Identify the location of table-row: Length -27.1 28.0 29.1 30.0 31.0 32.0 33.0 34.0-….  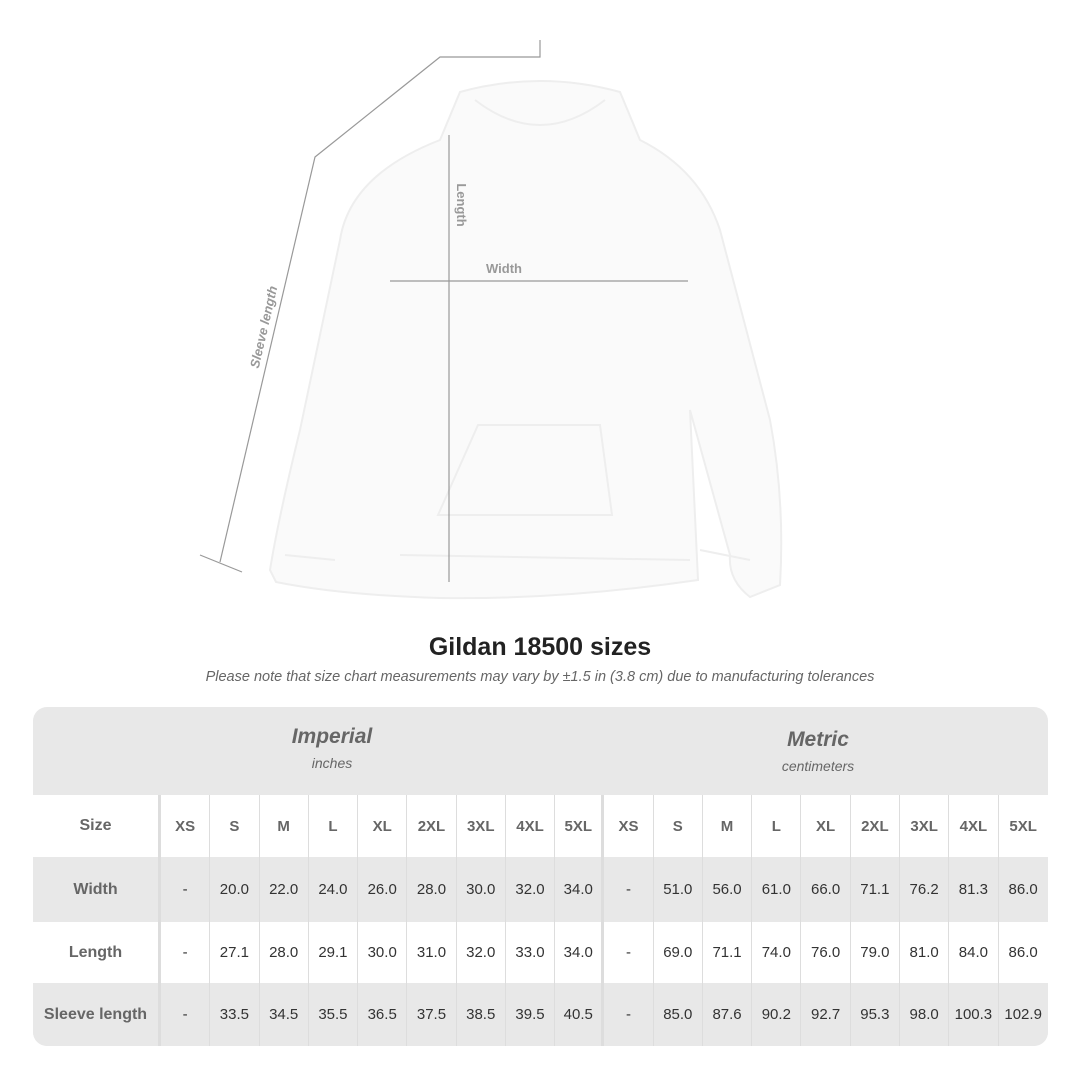
(540, 952).